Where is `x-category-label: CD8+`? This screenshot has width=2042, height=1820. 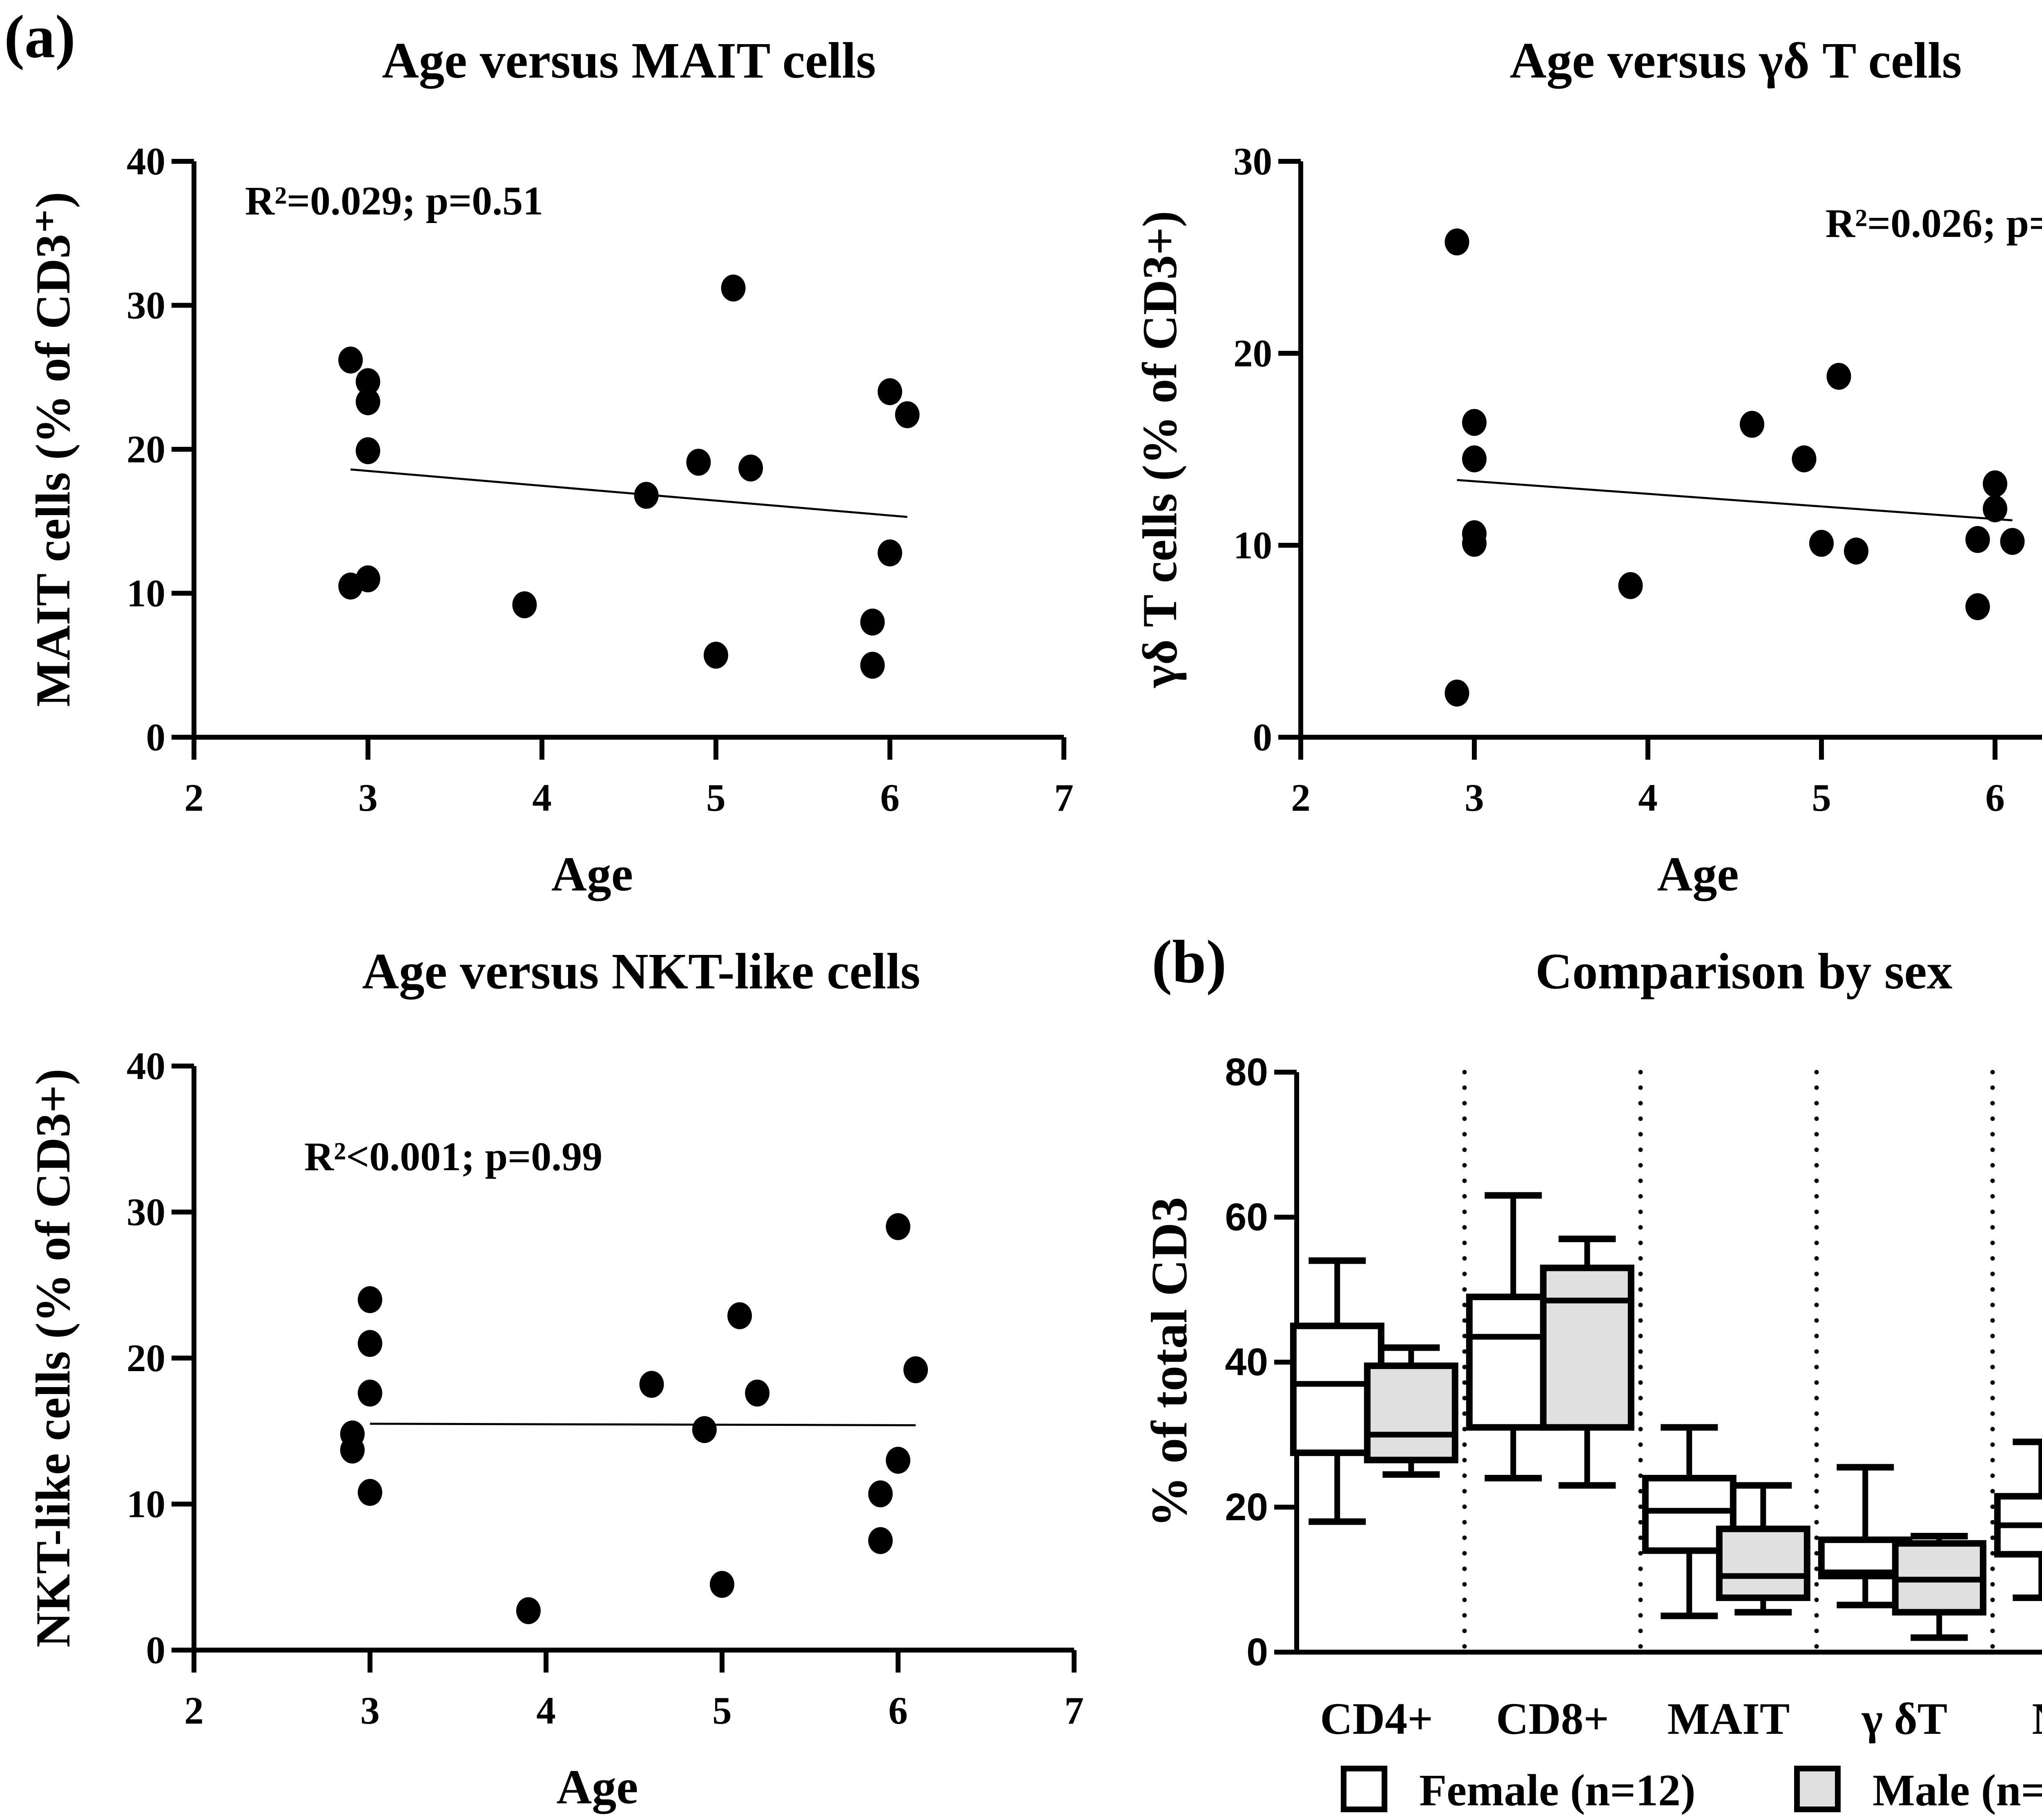 x-category-label: CD8+ is located at coordinates (1552, 1719).